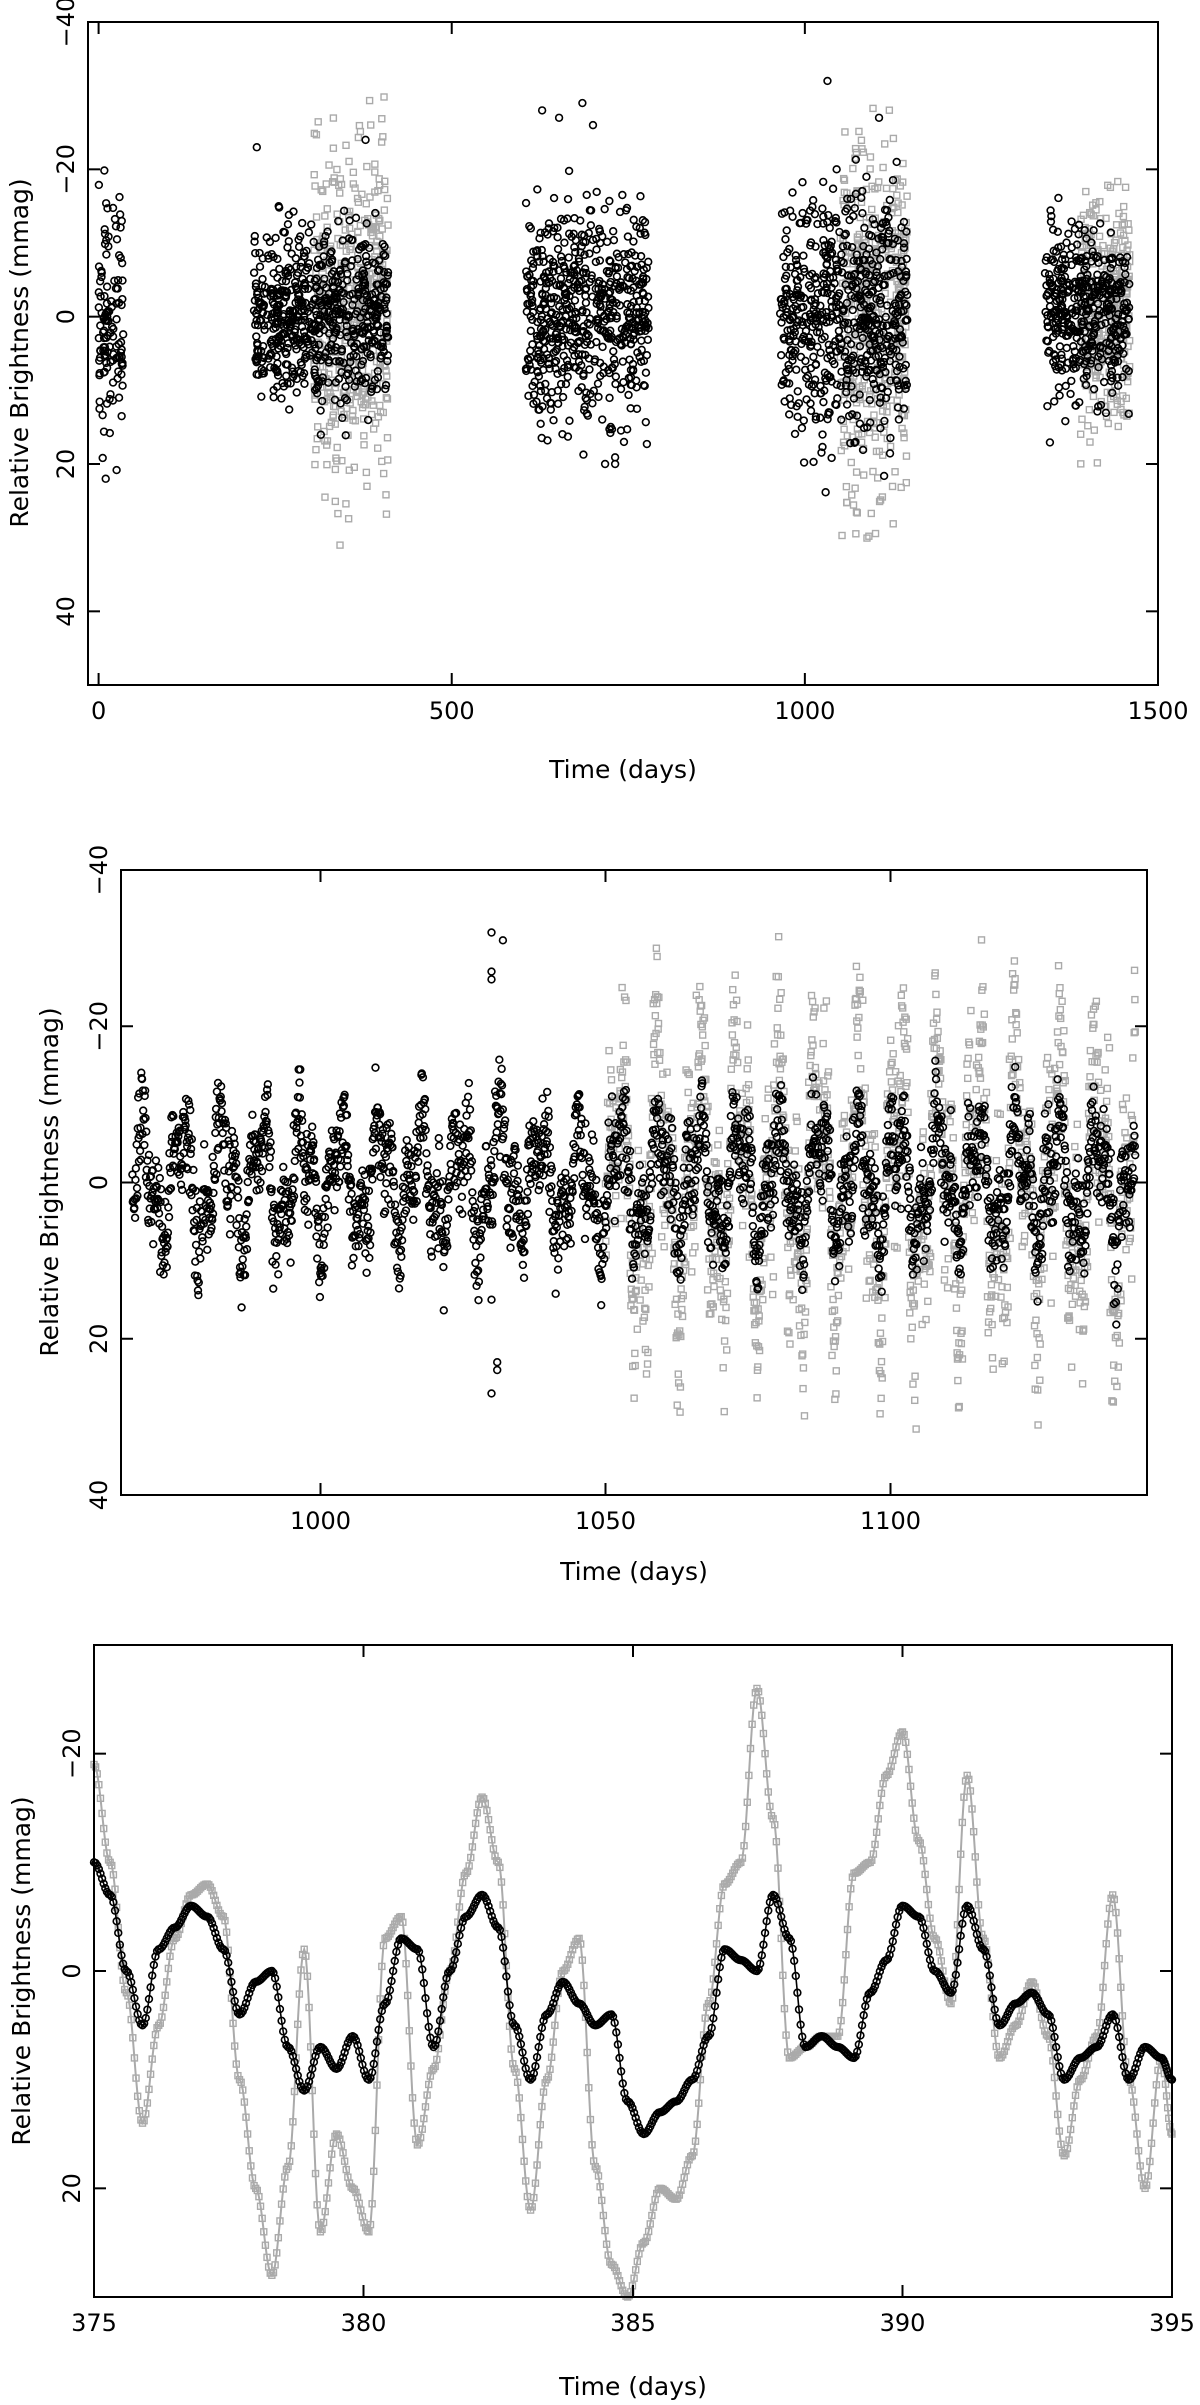 The height and width of the screenshot is (2405, 1200). I want to click on panel-1-y-axis-label: Relative Brightness (mmag), so click(19, 352).